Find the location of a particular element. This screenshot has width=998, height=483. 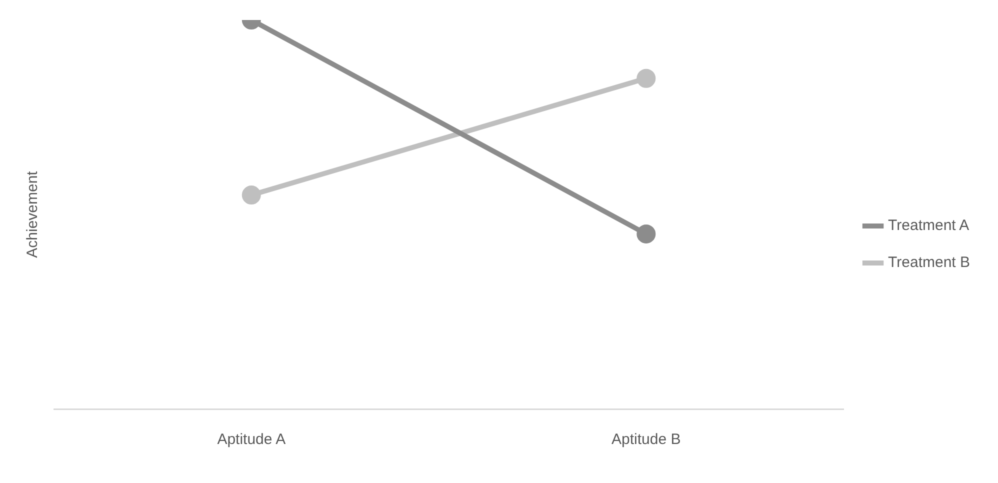

legend-label: Treatment A is located at coordinates (929, 225).